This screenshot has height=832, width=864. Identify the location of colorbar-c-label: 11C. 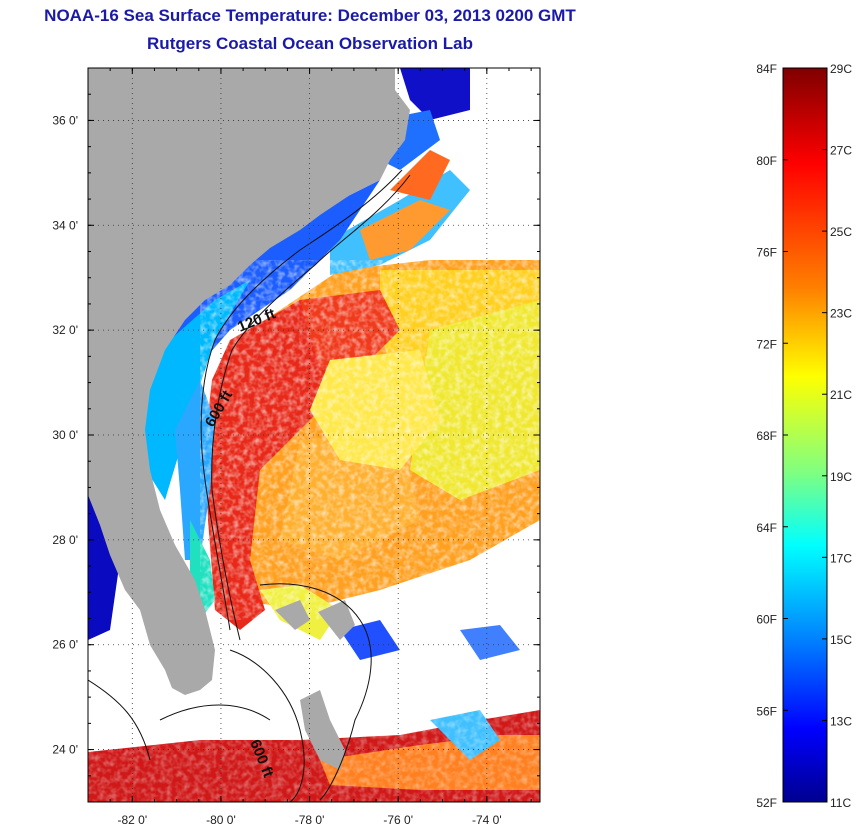
(840, 803).